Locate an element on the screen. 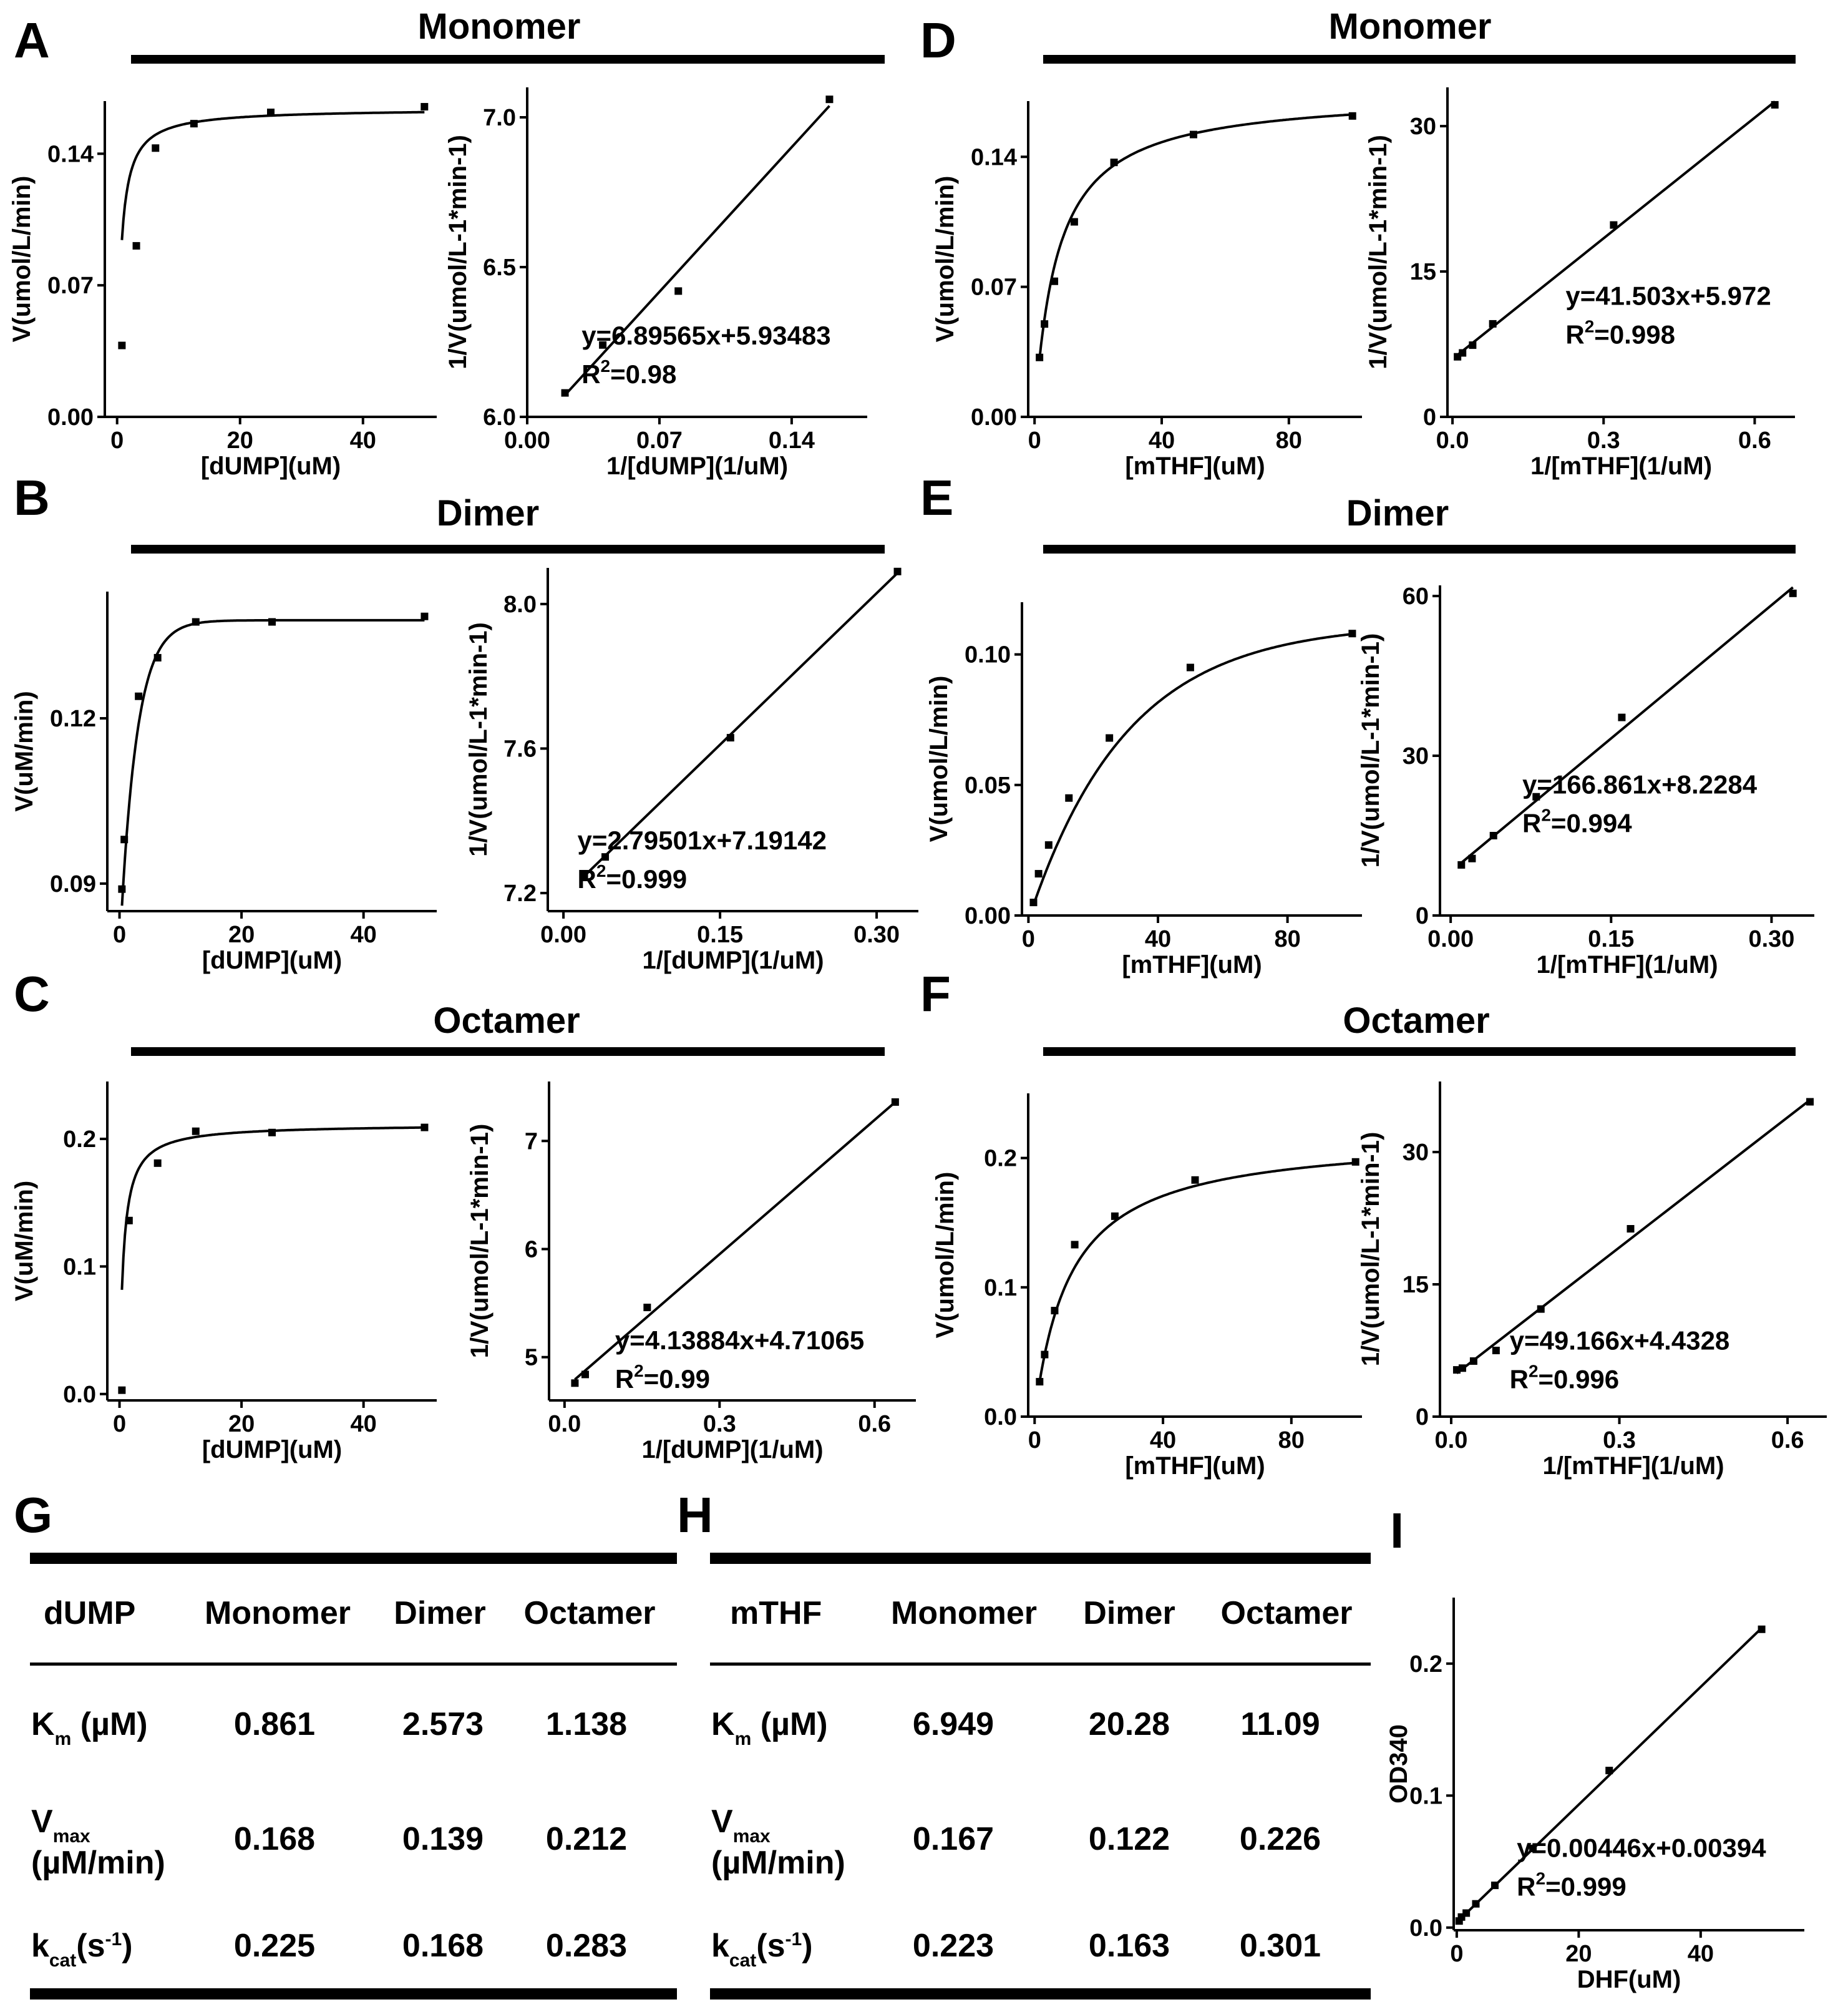  row-label-sub: max is located at coordinates (752, 1836).